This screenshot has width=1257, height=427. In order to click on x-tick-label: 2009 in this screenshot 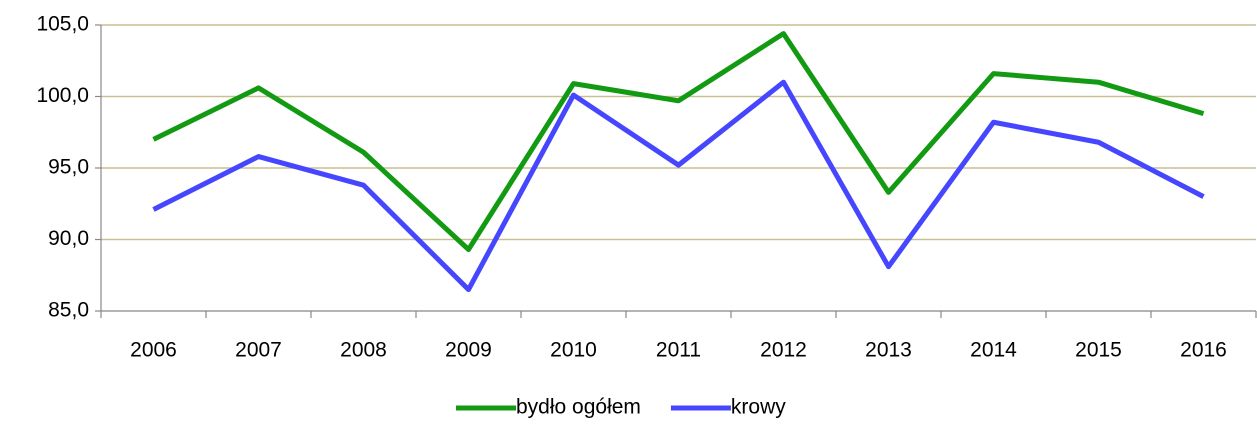, I will do `click(468, 350)`.